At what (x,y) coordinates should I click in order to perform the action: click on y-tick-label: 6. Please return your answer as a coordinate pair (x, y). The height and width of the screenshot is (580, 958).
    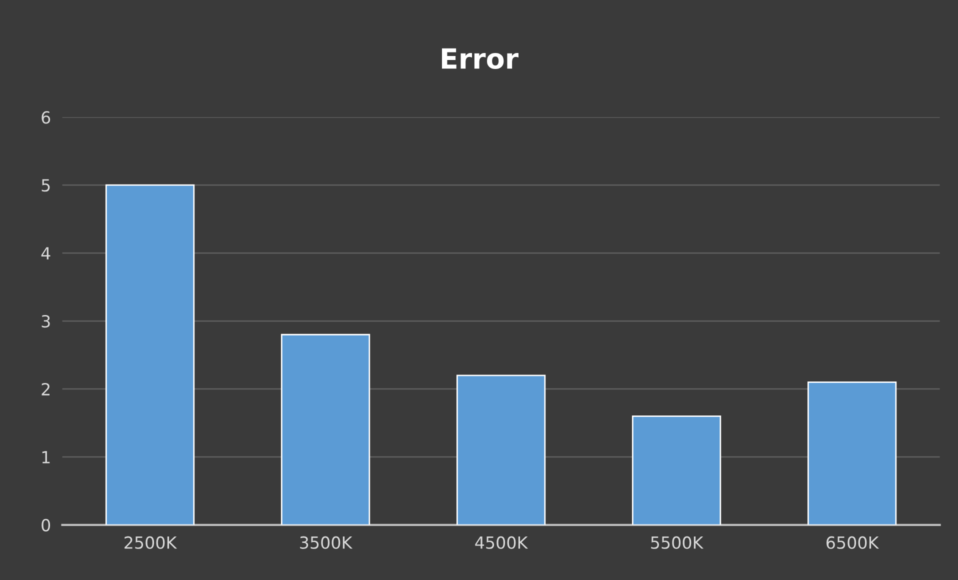
    Looking at the image, I should click on (46, 117).